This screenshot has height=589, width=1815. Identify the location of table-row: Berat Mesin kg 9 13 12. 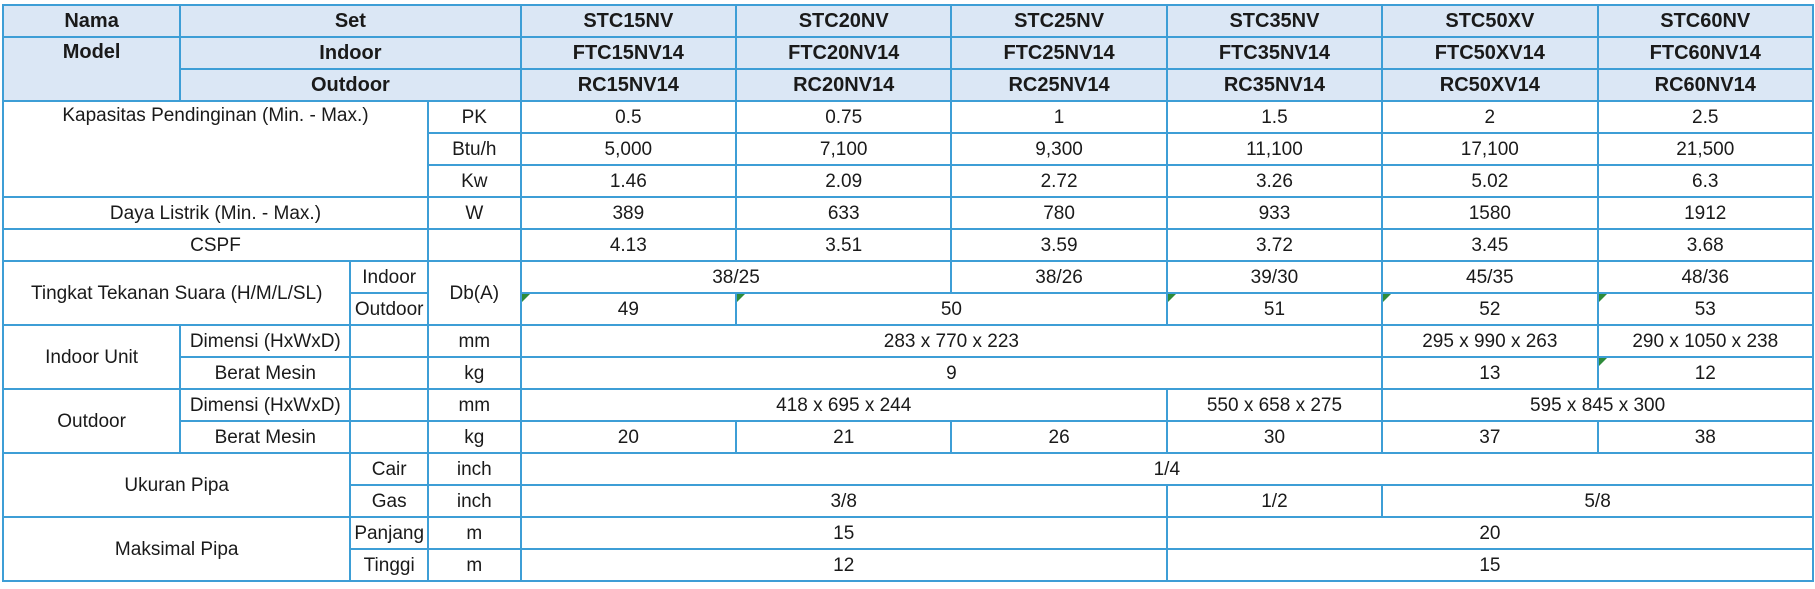
(909, 373).